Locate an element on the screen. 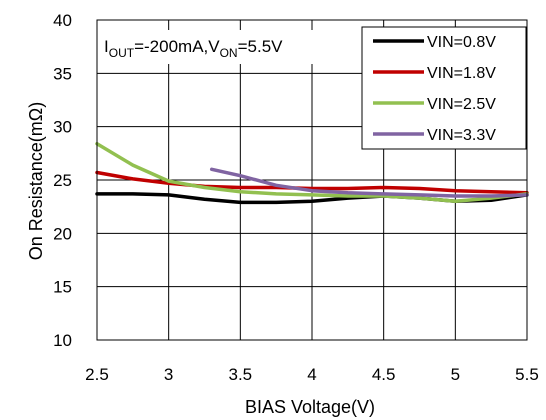 This screenshot has width=546, height=420. legend-label-3: VIN=2.5V is located at coordinates (461, 104).